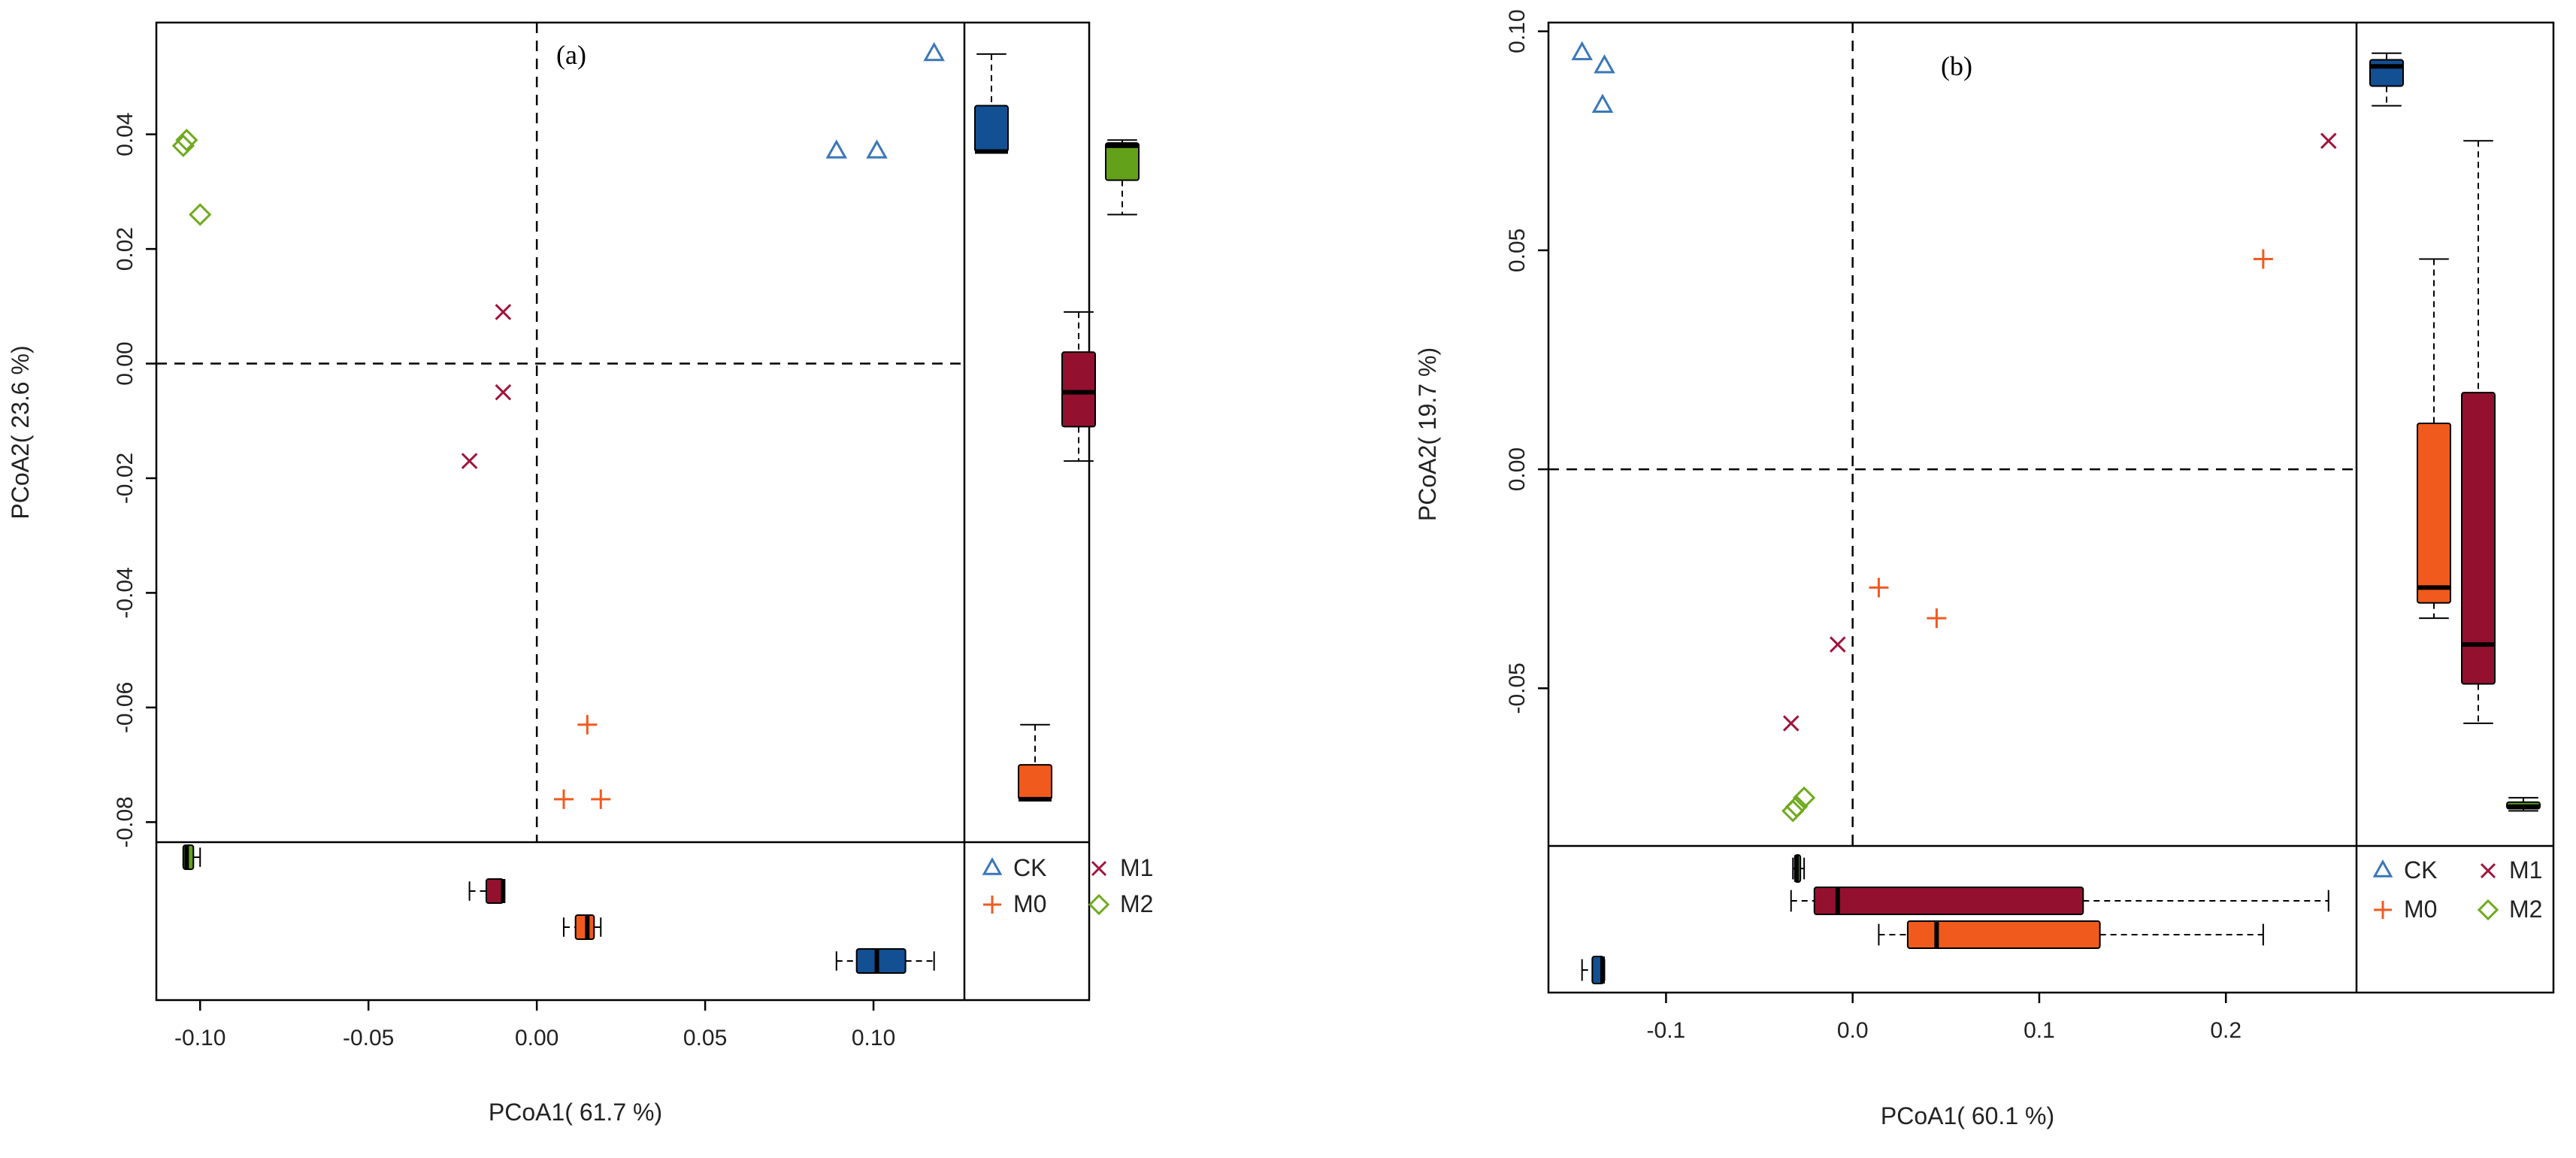 Image resolution: width=2576 pixels, height=1158 pixels. I want to click on x-tick-label: 0.10, so click(873, 1038).